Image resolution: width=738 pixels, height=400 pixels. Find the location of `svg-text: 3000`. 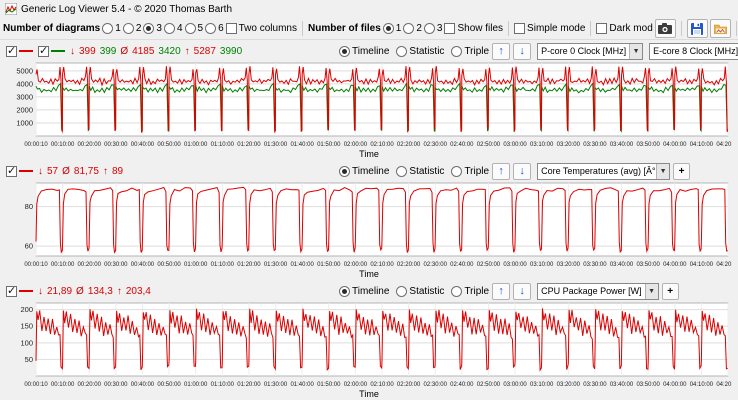

svg-text: 3000 is located at coordinates (24, 96).